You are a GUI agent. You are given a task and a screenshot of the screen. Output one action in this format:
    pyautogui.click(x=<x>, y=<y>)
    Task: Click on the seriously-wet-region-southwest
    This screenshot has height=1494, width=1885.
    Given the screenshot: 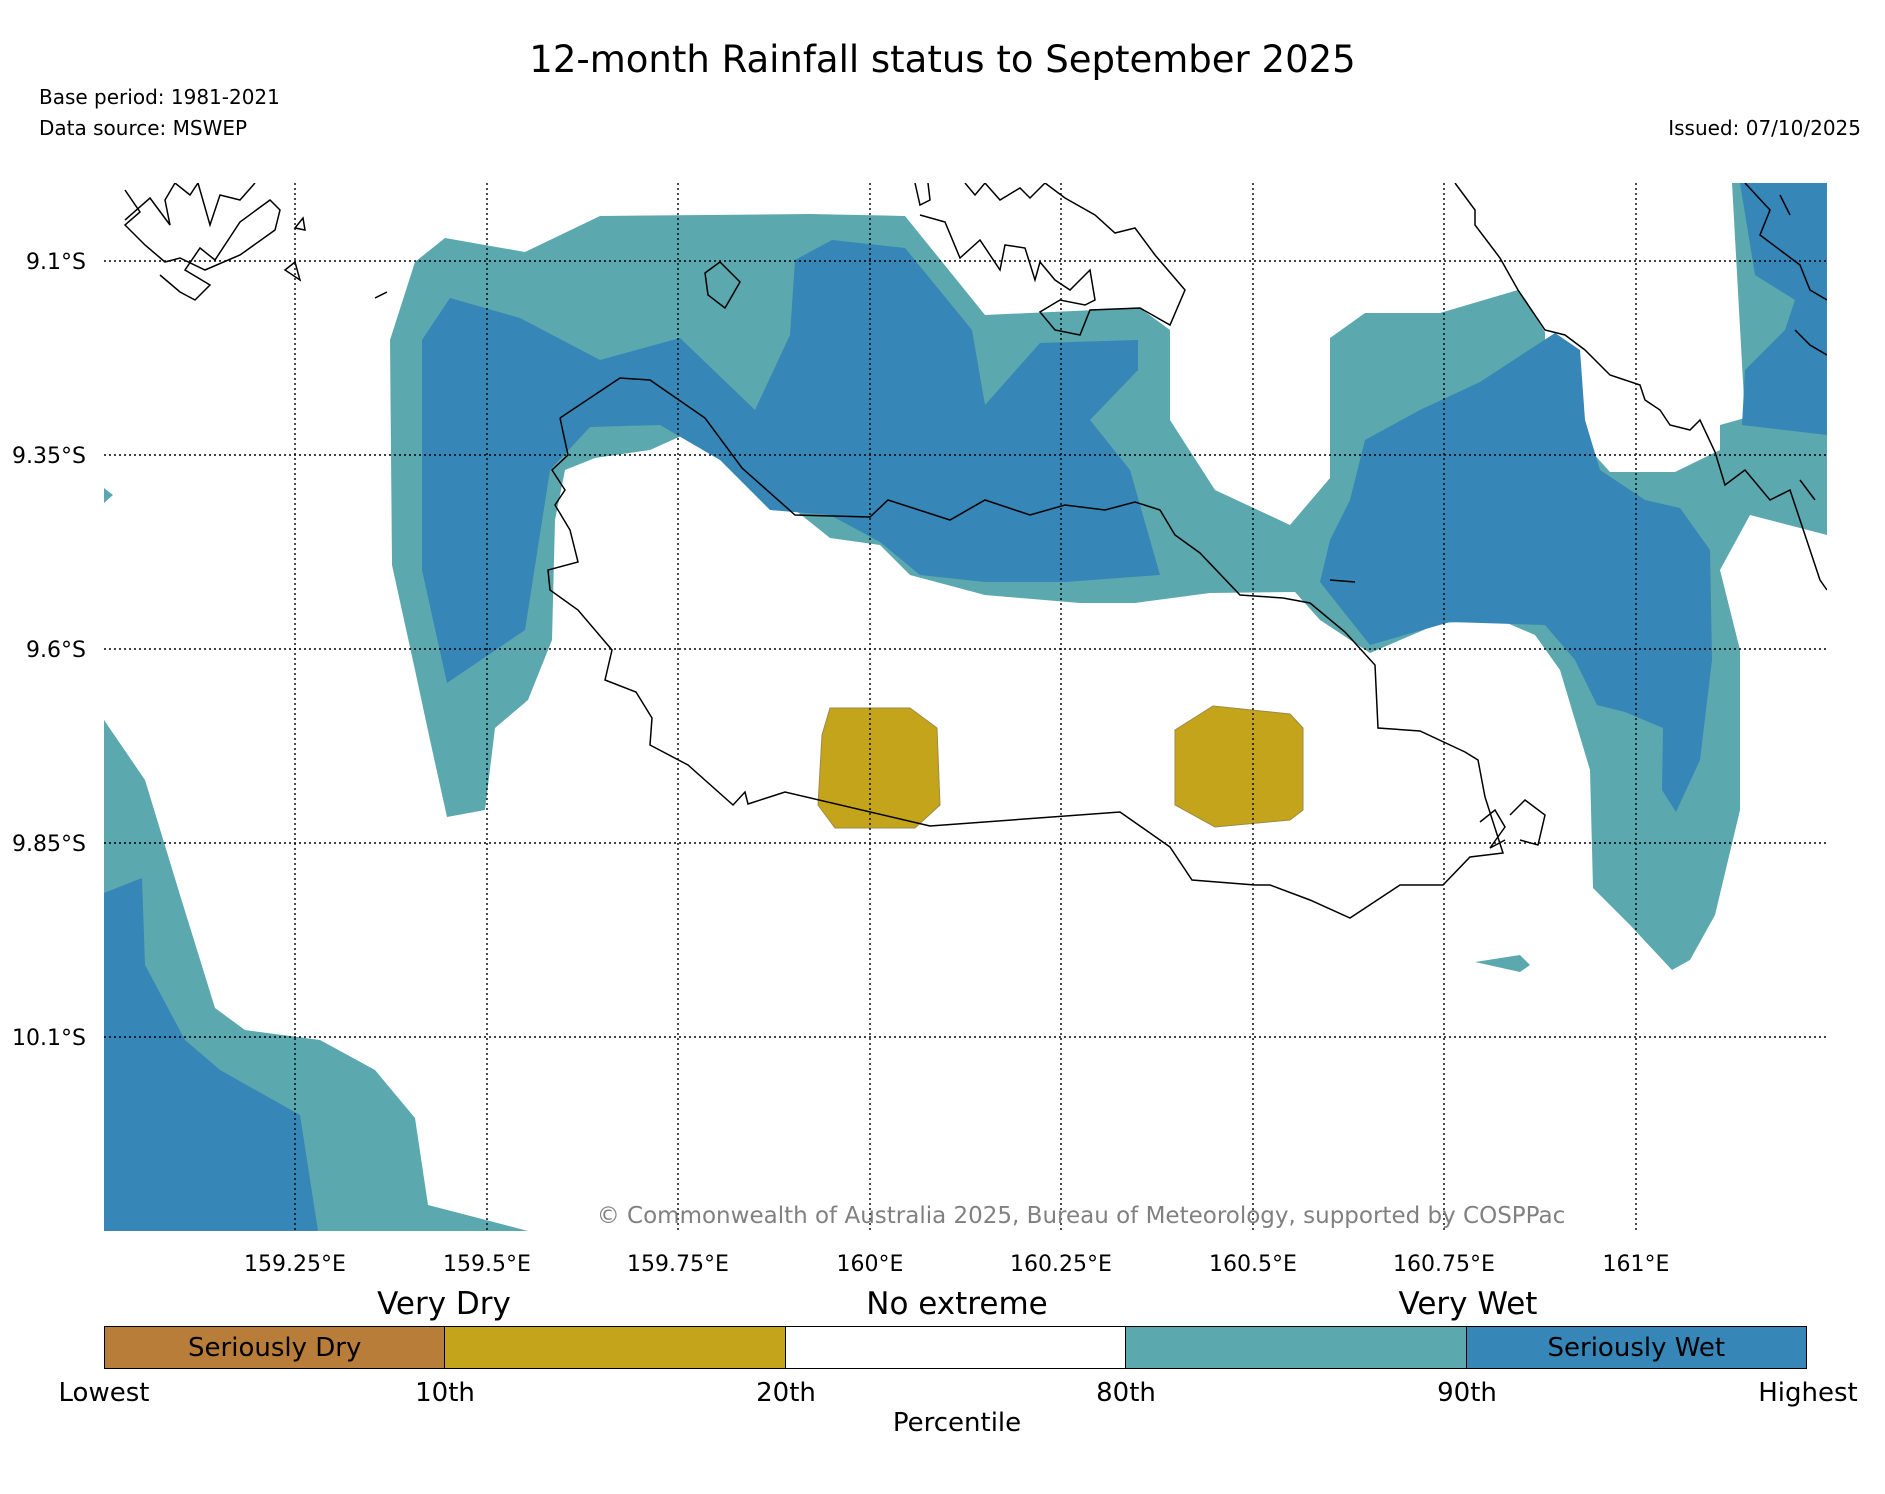 What is the action you would take?
    pyautogui.click(x=211, y=1054)
    